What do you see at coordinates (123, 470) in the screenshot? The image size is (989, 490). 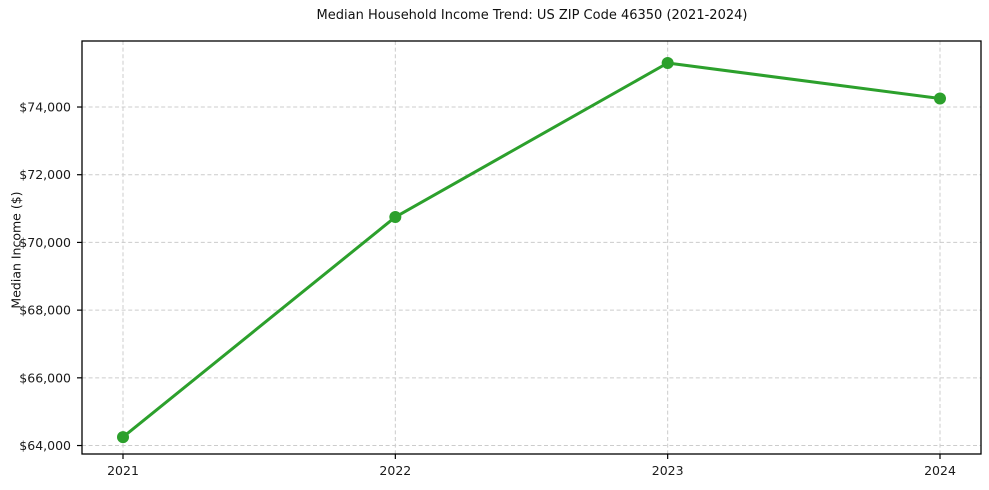 I see `x-tick-label: 2021` at bounding box center [123, 470].